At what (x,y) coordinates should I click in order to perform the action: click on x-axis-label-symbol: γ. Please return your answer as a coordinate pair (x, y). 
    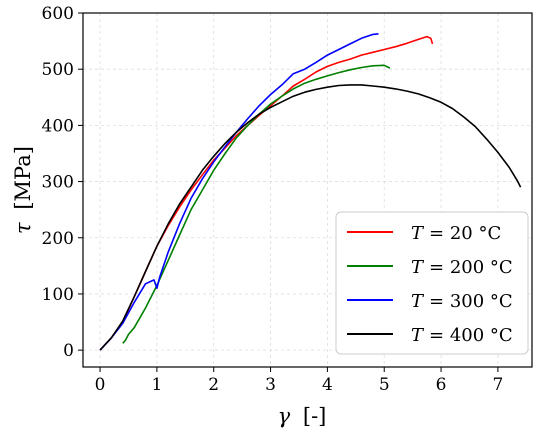
    Looking at the image, I should click on (284, 416).